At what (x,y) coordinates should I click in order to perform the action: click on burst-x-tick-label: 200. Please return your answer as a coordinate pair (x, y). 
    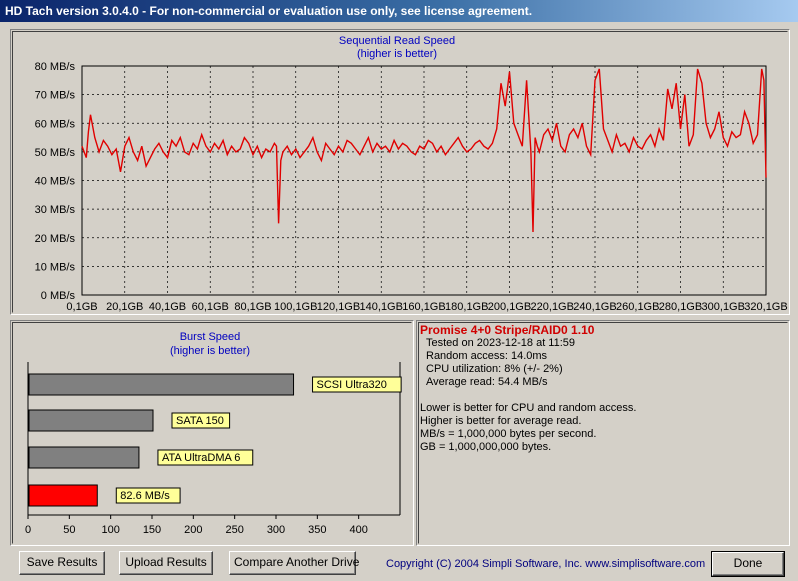
    Looking at the image, I should click on (193, 530).